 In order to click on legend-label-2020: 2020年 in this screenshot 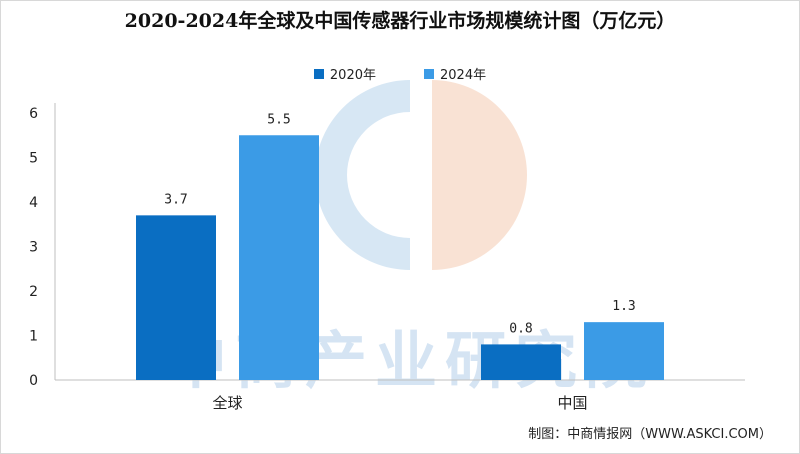, I will do `click(352, 75)`.